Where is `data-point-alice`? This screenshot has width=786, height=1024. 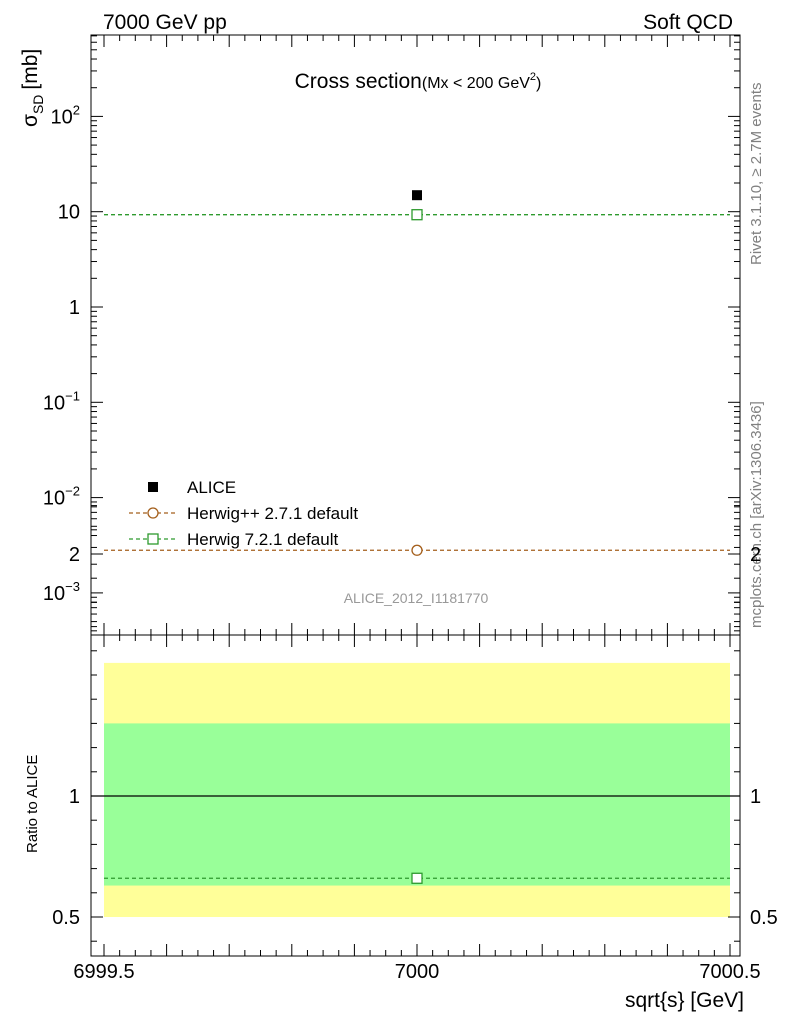 data-point-alice is located at coordinates (417, 195).